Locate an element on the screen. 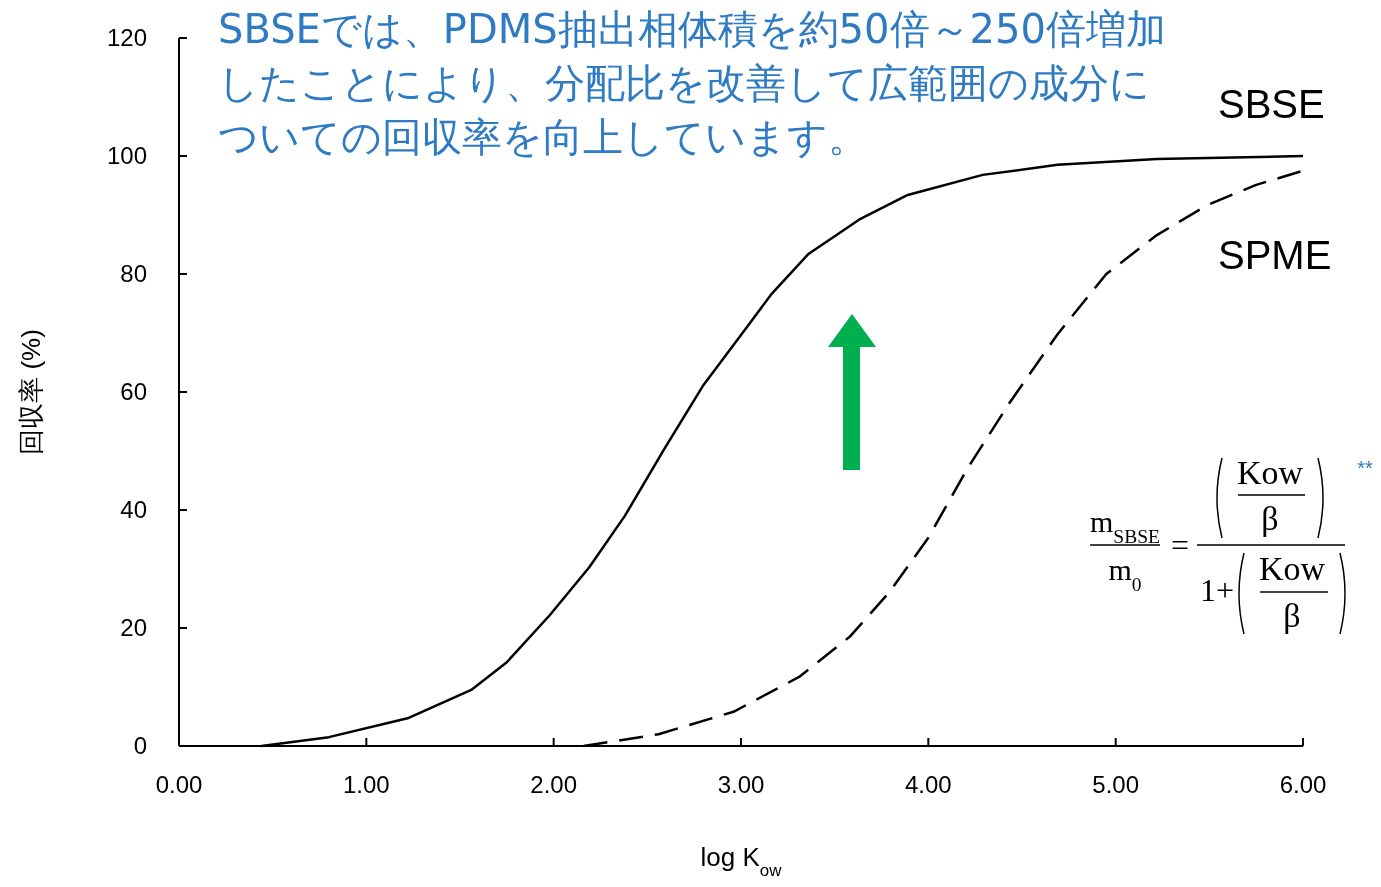  annotation: m$_{SBSE}$ is located at coordinates (1125, 526).